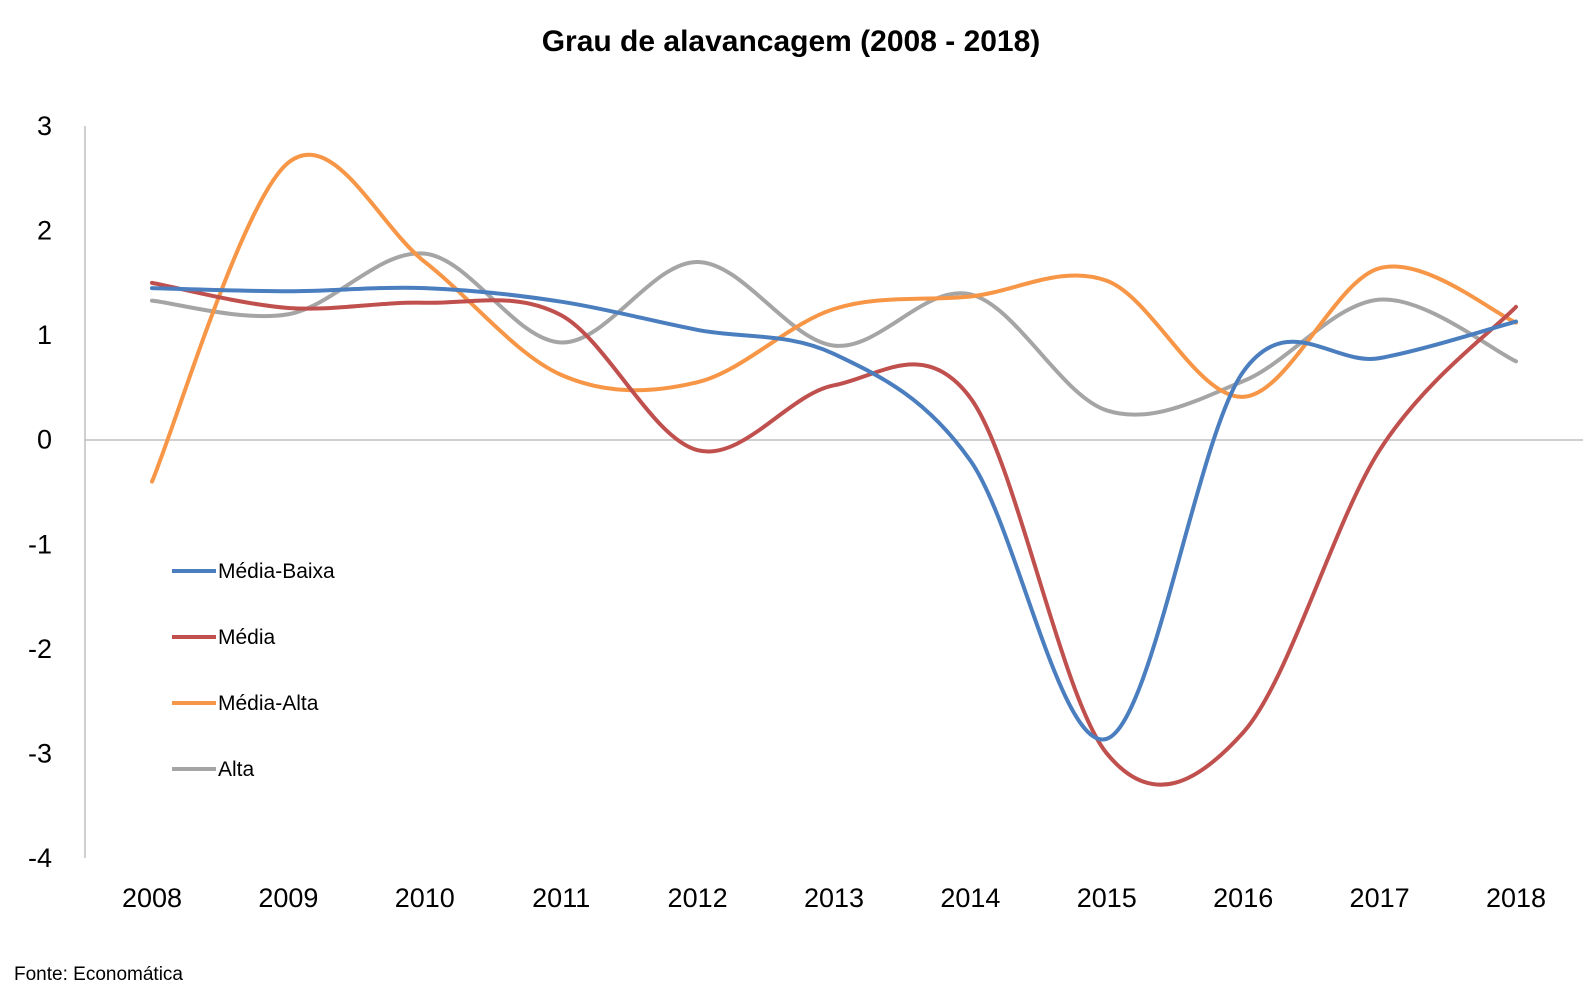 Image resolution: width=1583 pixels, height=989 pixels. I want to click on x-tick-label: 2013, so click(834, 898).